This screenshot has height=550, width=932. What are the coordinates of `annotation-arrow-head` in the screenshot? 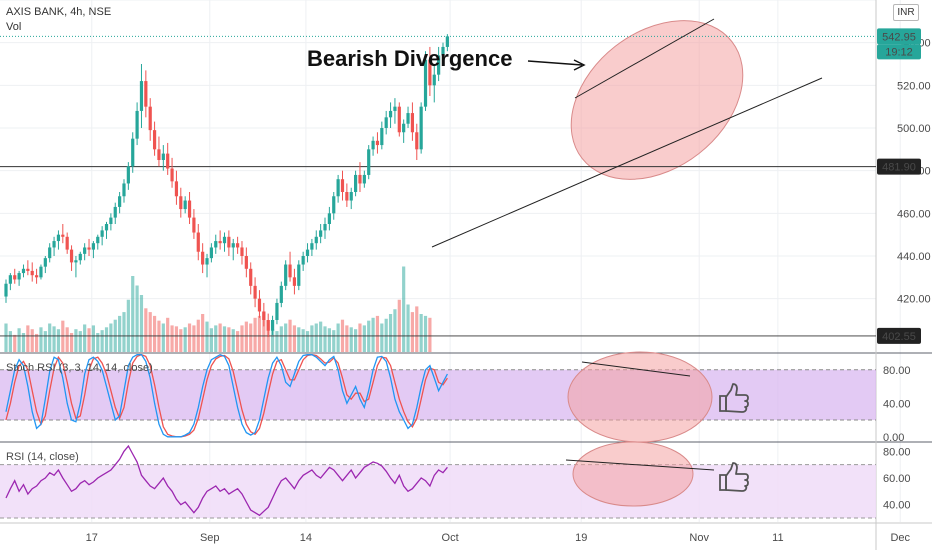 It's located at (579, 65).